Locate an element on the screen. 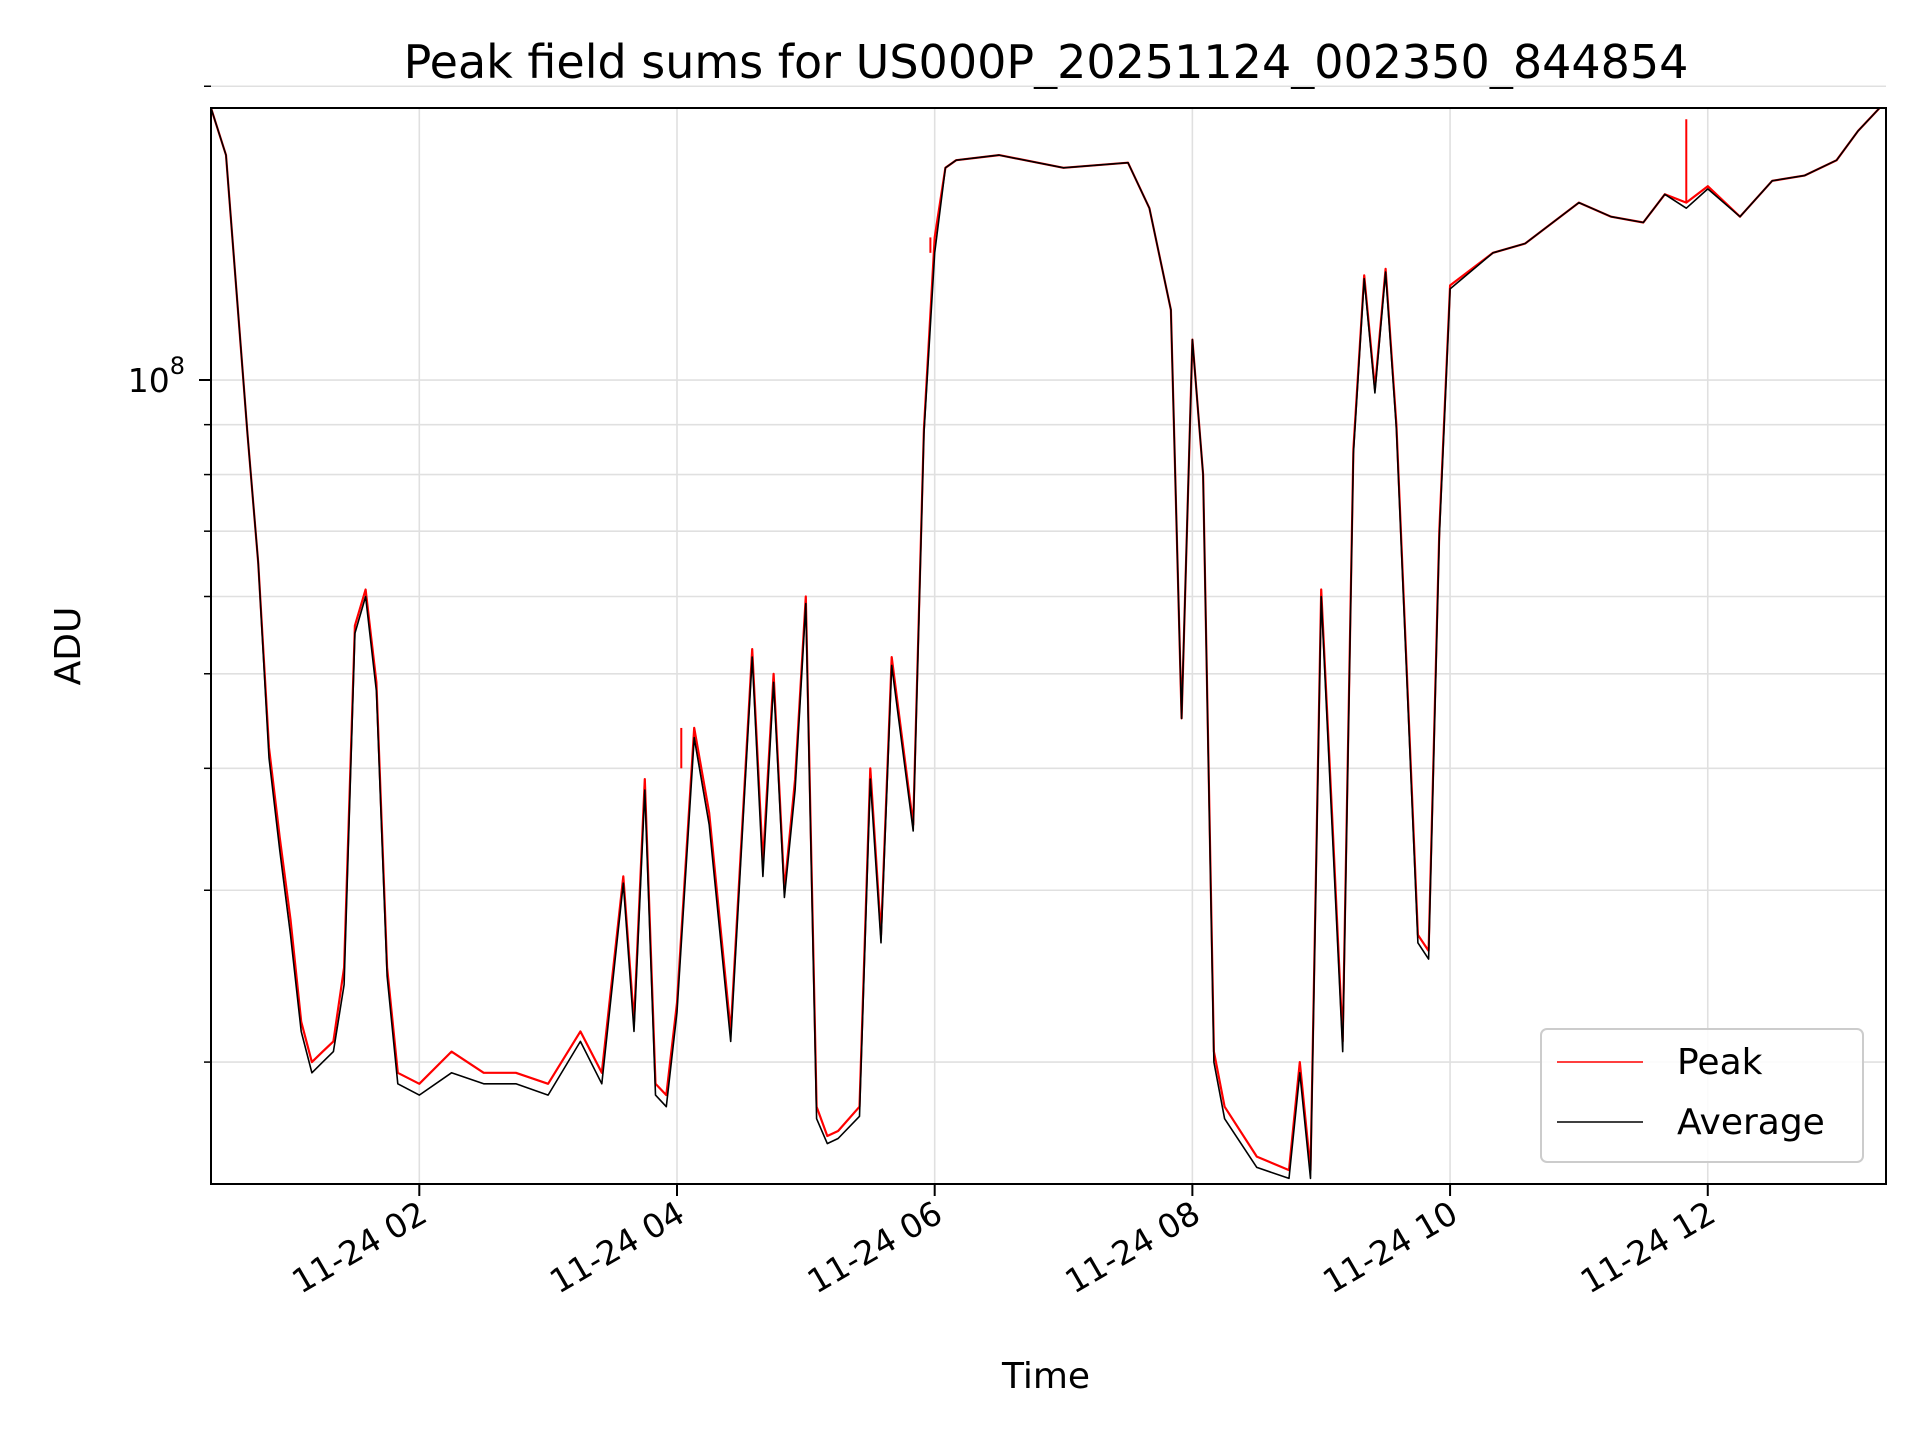  x-axis-label: Time is located at coordinates (1045, 1376).